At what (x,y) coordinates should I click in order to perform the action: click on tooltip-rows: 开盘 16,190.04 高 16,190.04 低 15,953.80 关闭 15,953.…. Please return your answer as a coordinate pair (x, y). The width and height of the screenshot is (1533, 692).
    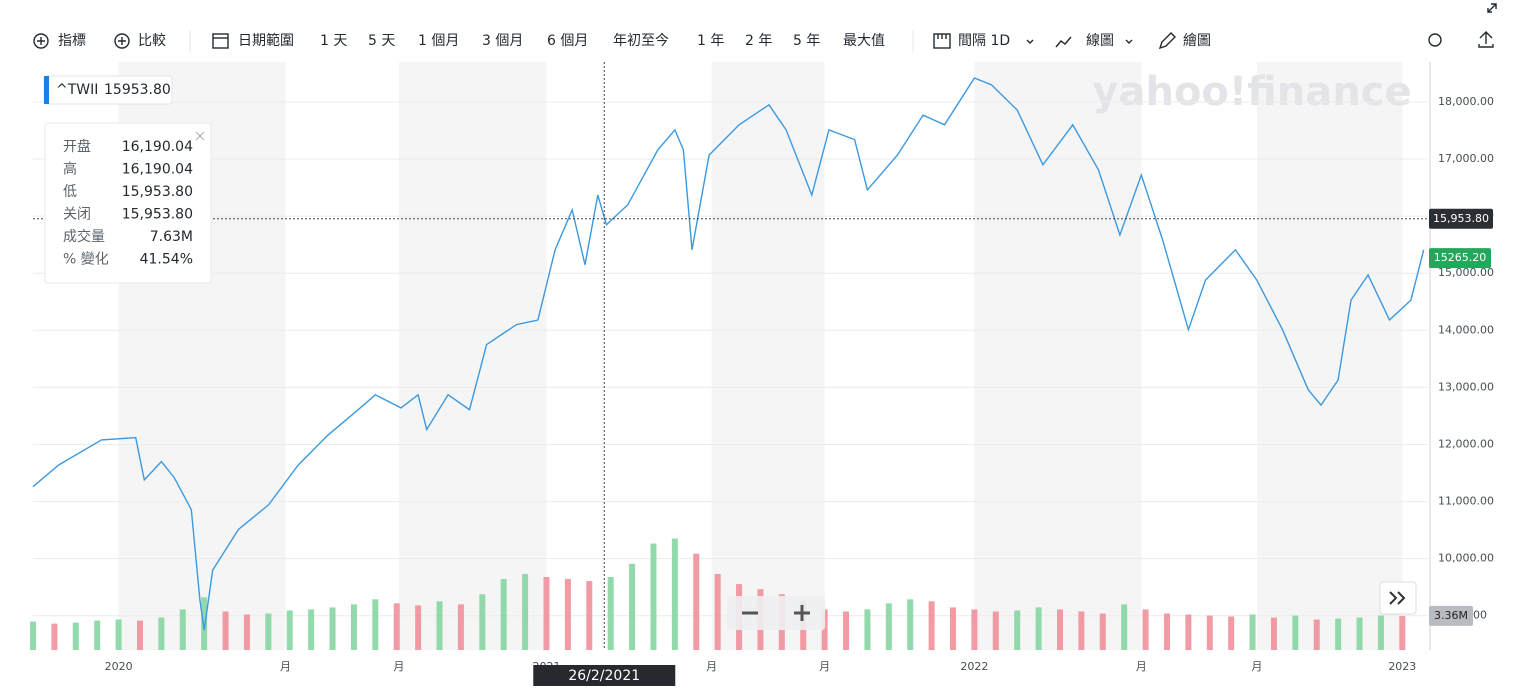
    Looking at the image, I should click on (128, 203).